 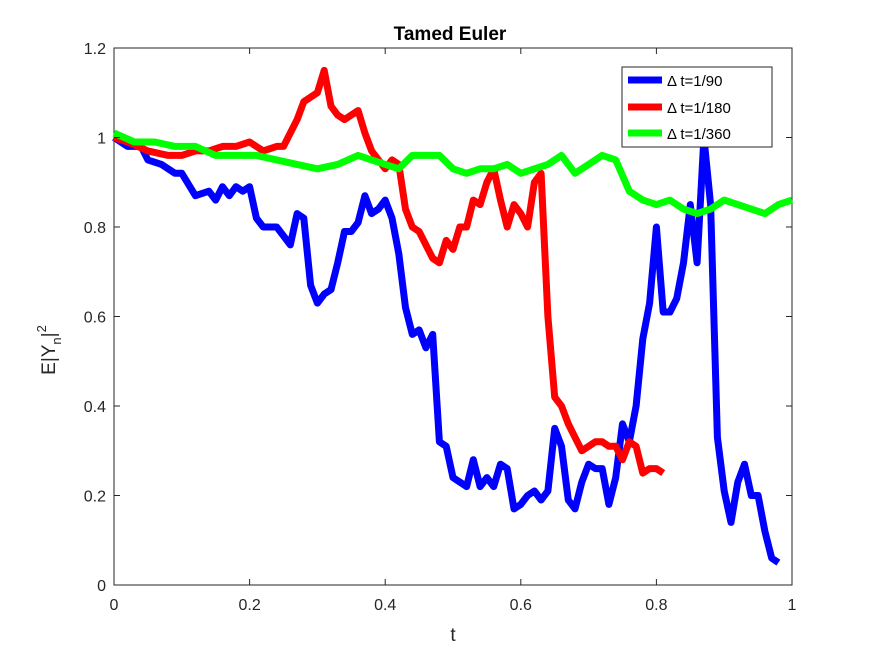 I want to click on x-tick-label: 1, so click(x=792, y=605).